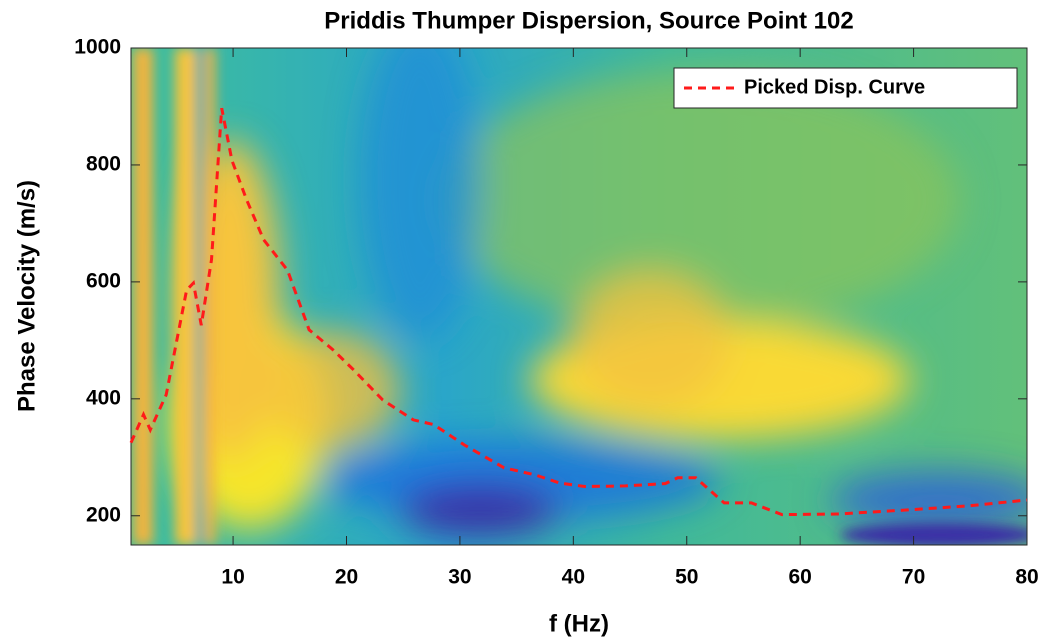  I want to click on y-tick-label: 600, so click(103, 280).